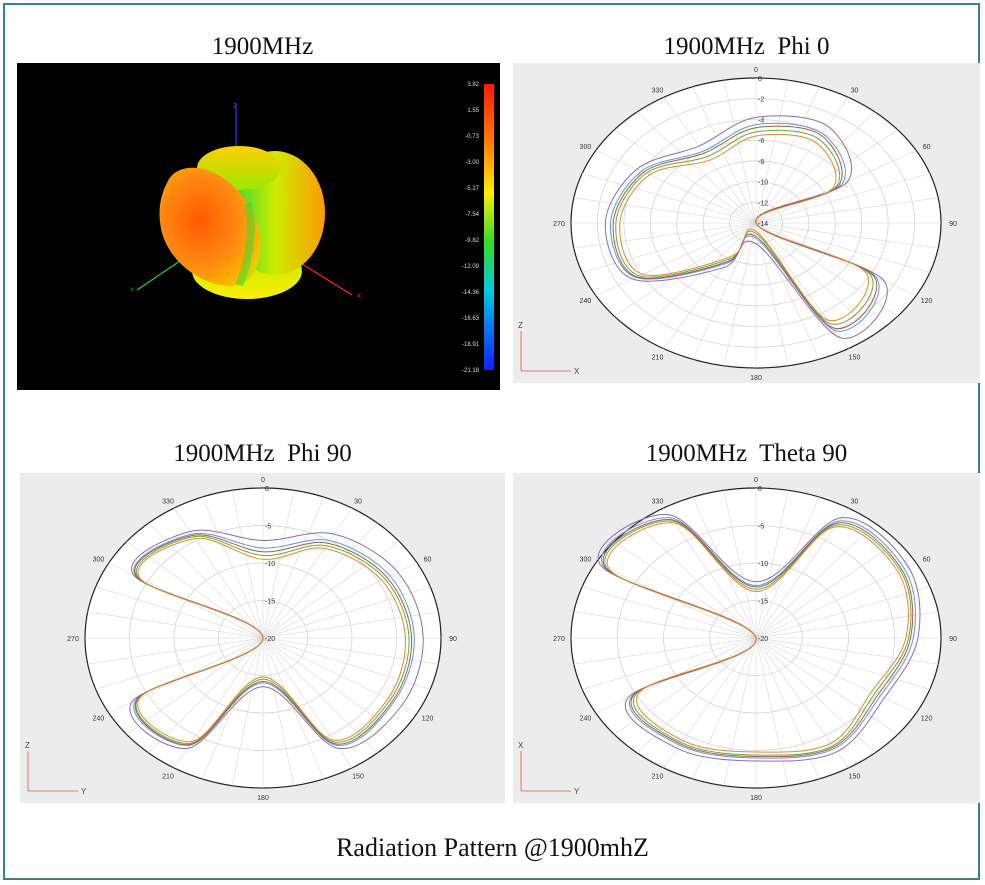 This screenshot has width=985, height=885. I want to click on polar-radial-tick-label: -12, so click(763, 203).